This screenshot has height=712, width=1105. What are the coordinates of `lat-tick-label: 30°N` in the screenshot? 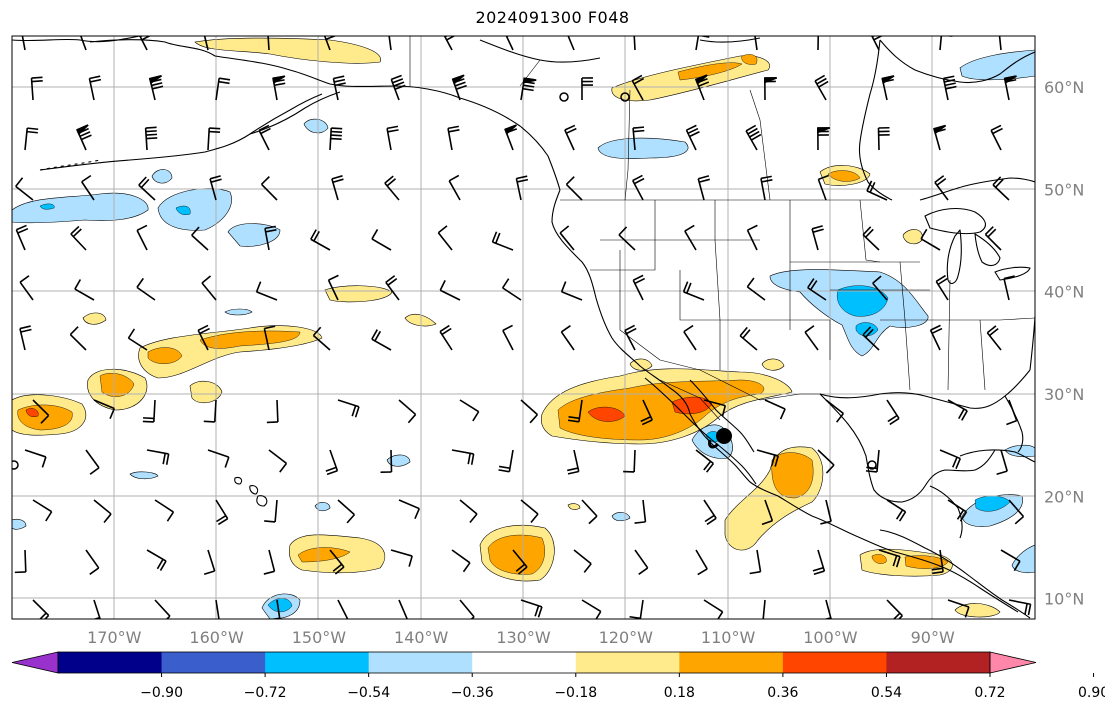 It's located at (1064, 394).